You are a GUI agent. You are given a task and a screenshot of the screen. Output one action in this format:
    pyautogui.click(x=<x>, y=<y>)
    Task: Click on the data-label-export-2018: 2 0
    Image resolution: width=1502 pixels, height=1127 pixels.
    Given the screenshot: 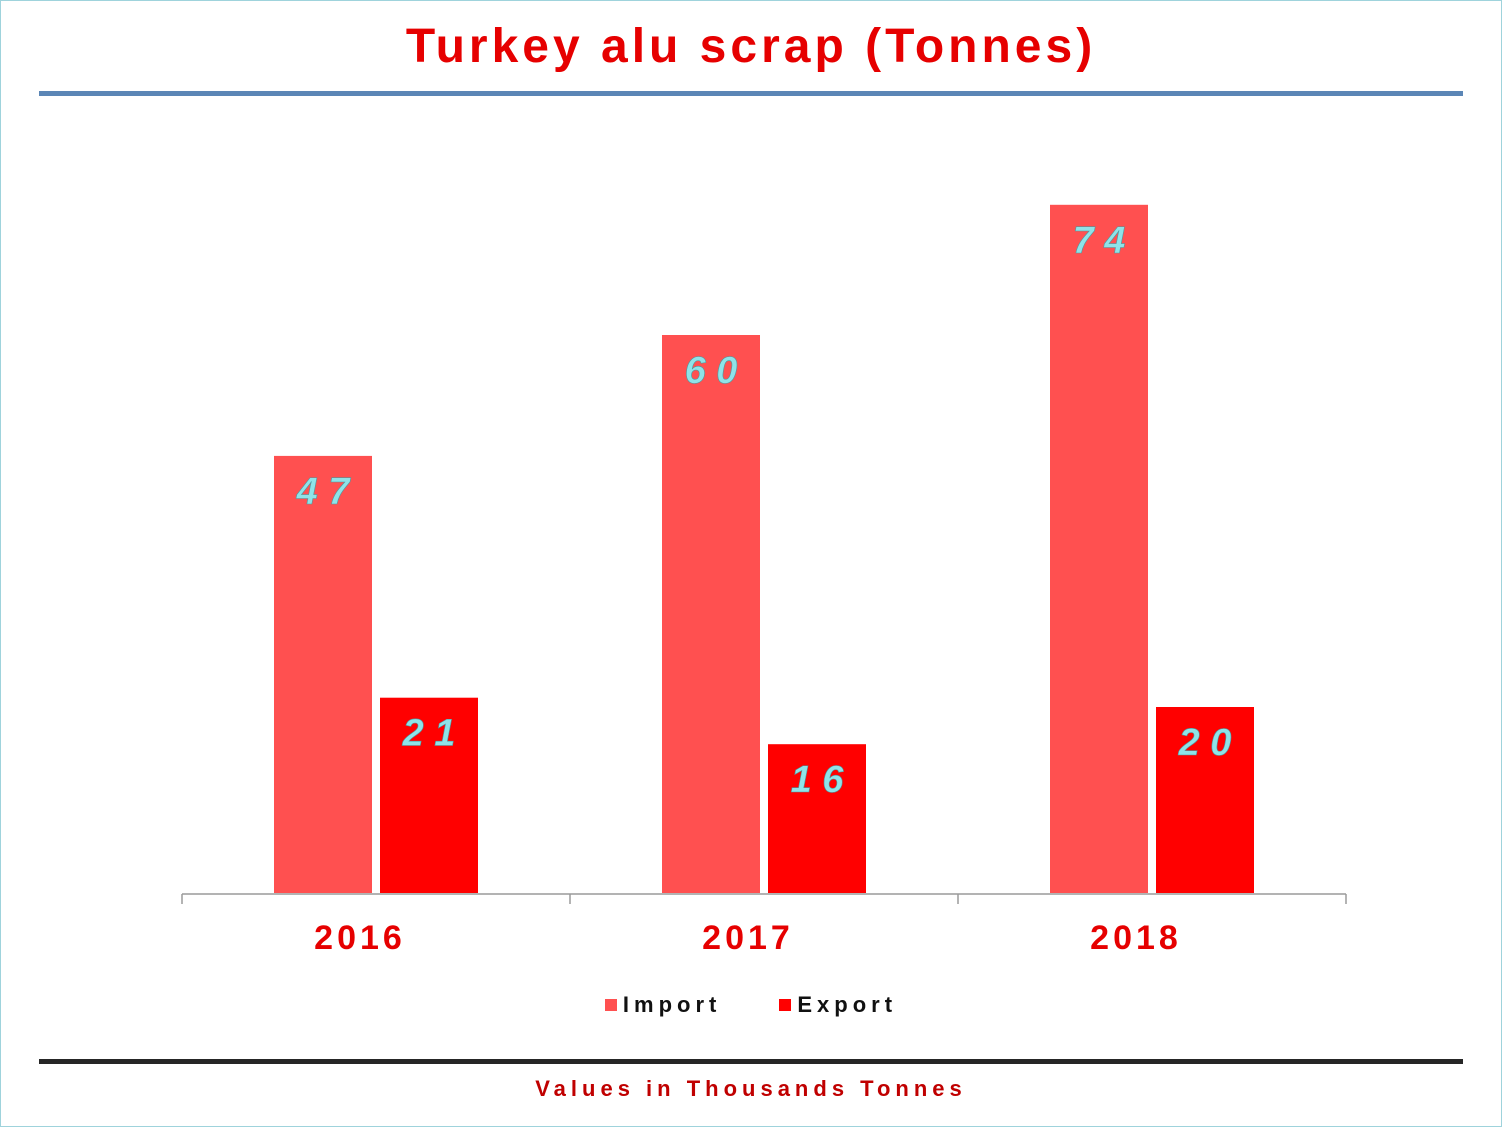 What is the action you would take?
    pyautogui.click(x=1205, y=743)
    